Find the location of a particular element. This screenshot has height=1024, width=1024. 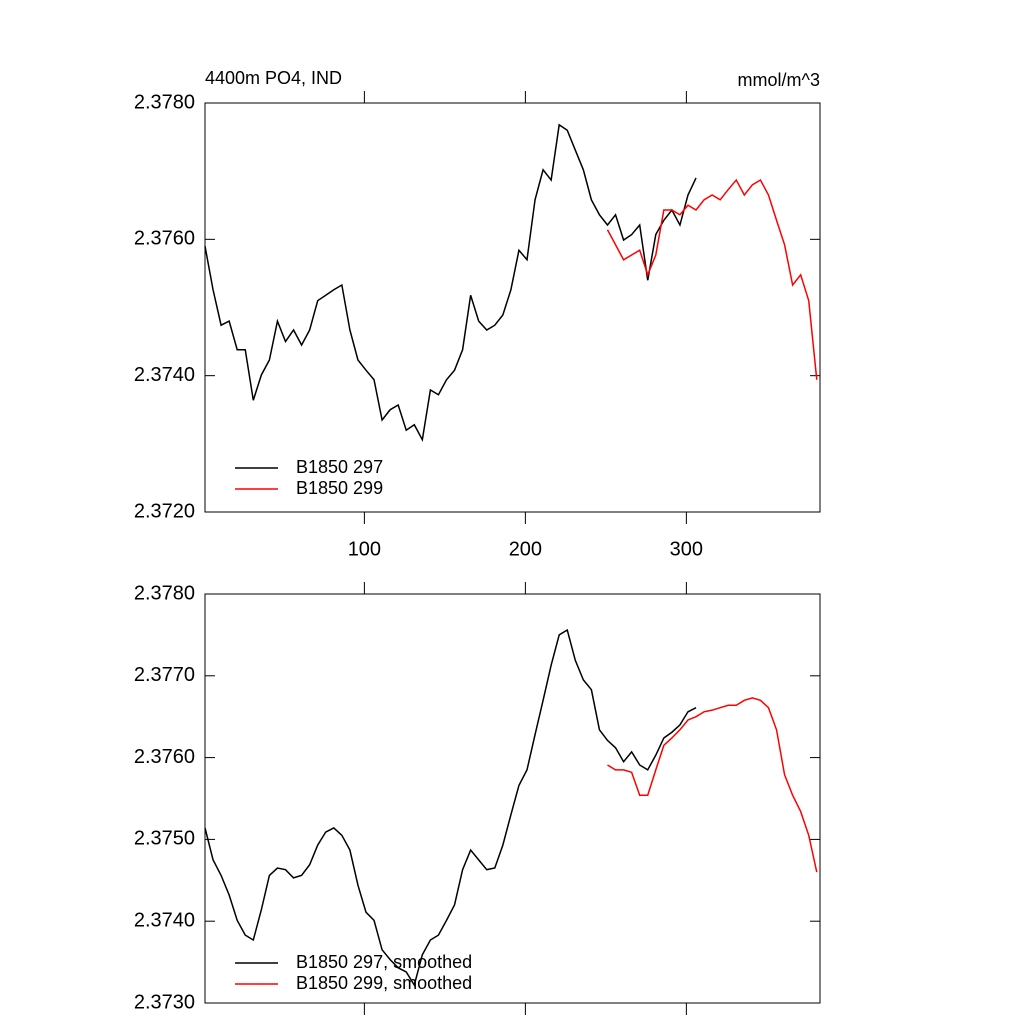

y-tick-label: 2.3720 is located at coordinates (164, 511).